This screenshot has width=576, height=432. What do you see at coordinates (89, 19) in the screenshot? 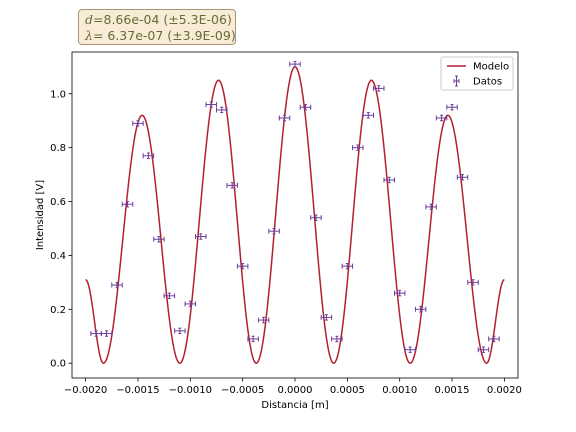
I see `d-symbol: d` at bounding box center [89, 19].